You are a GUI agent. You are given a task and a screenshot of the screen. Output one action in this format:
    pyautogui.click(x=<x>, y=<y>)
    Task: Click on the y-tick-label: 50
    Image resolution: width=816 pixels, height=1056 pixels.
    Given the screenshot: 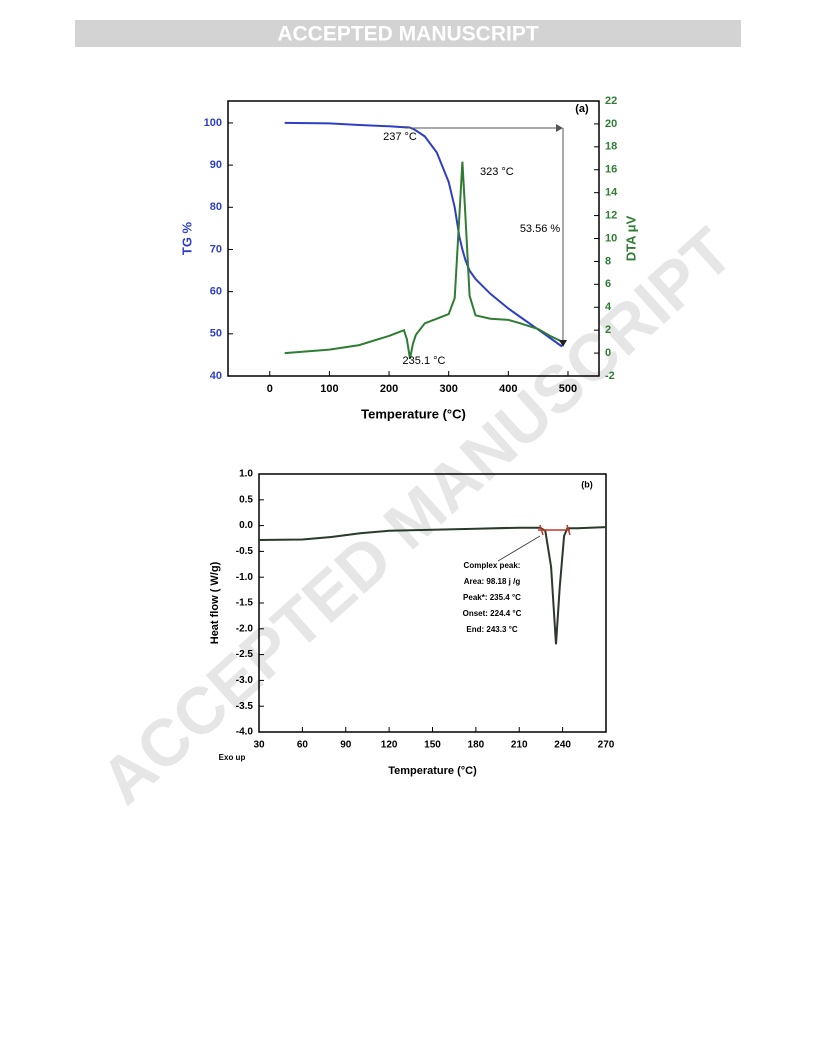 What is the action you would take?
    pyautogui.click(x=216, y=334)
    